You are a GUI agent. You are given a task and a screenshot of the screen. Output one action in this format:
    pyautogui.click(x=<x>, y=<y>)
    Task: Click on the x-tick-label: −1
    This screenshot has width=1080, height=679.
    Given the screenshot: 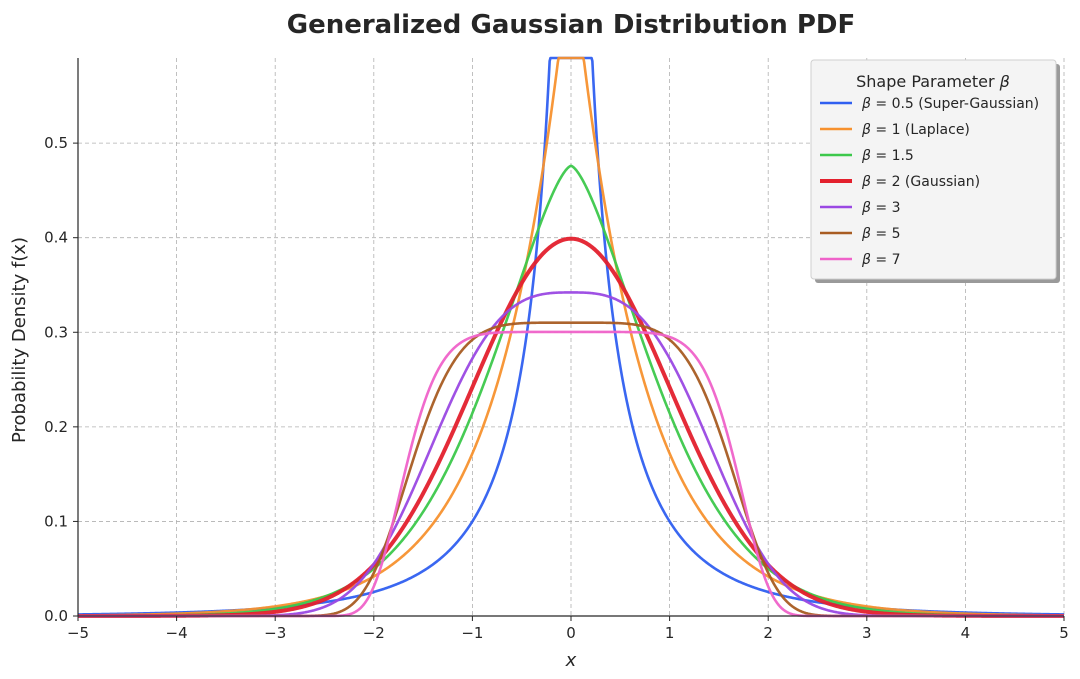 What is the action you would take?
    pyautogui.click(x=472, y=633)
    